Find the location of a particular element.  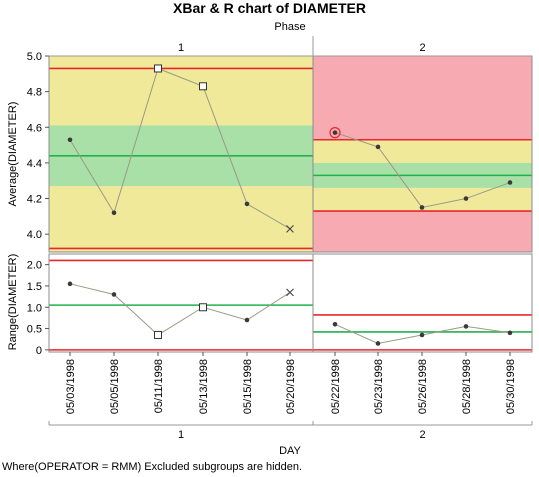

xbar-ytick-label-5: 5.0 is located at coordinates (34, 57).